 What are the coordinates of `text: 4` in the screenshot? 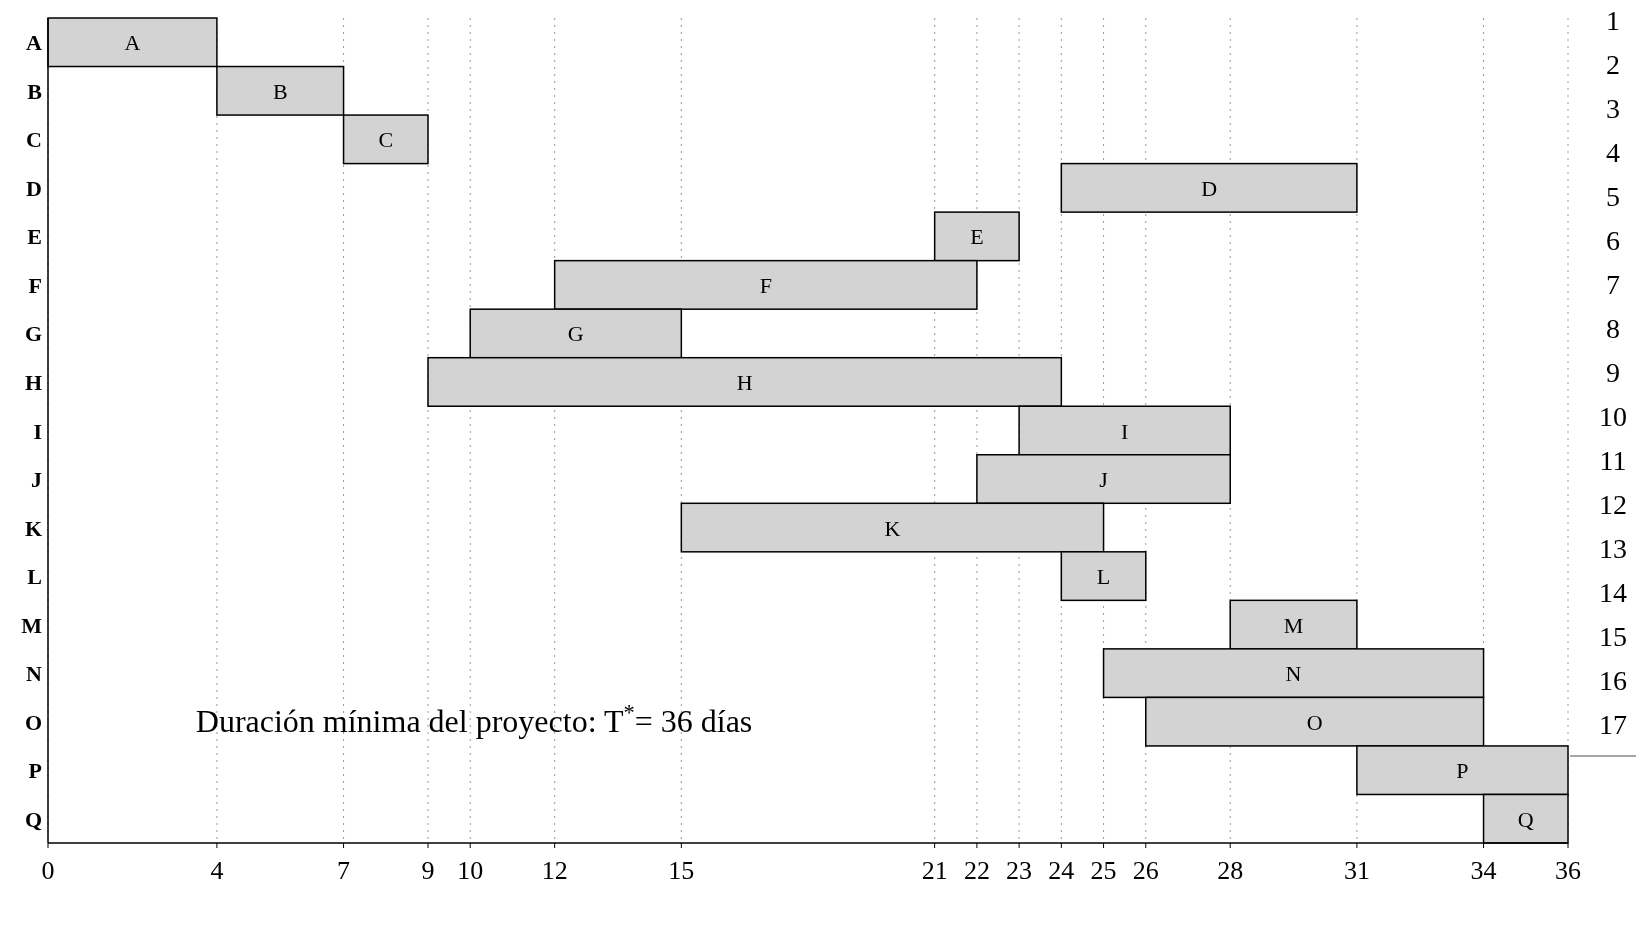 It's located at (1613, 152).